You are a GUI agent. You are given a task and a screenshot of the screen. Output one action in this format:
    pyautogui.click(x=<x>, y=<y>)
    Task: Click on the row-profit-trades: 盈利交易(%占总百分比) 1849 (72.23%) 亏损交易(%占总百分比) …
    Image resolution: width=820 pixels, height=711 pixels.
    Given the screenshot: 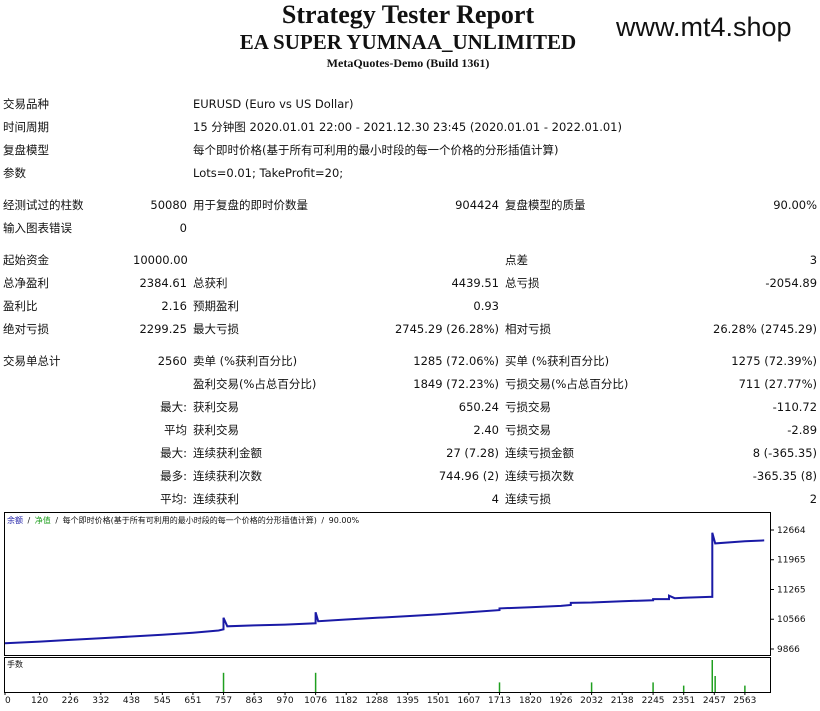 What is the action you would take?
    pyautogui.click(x=410, y=383)
    